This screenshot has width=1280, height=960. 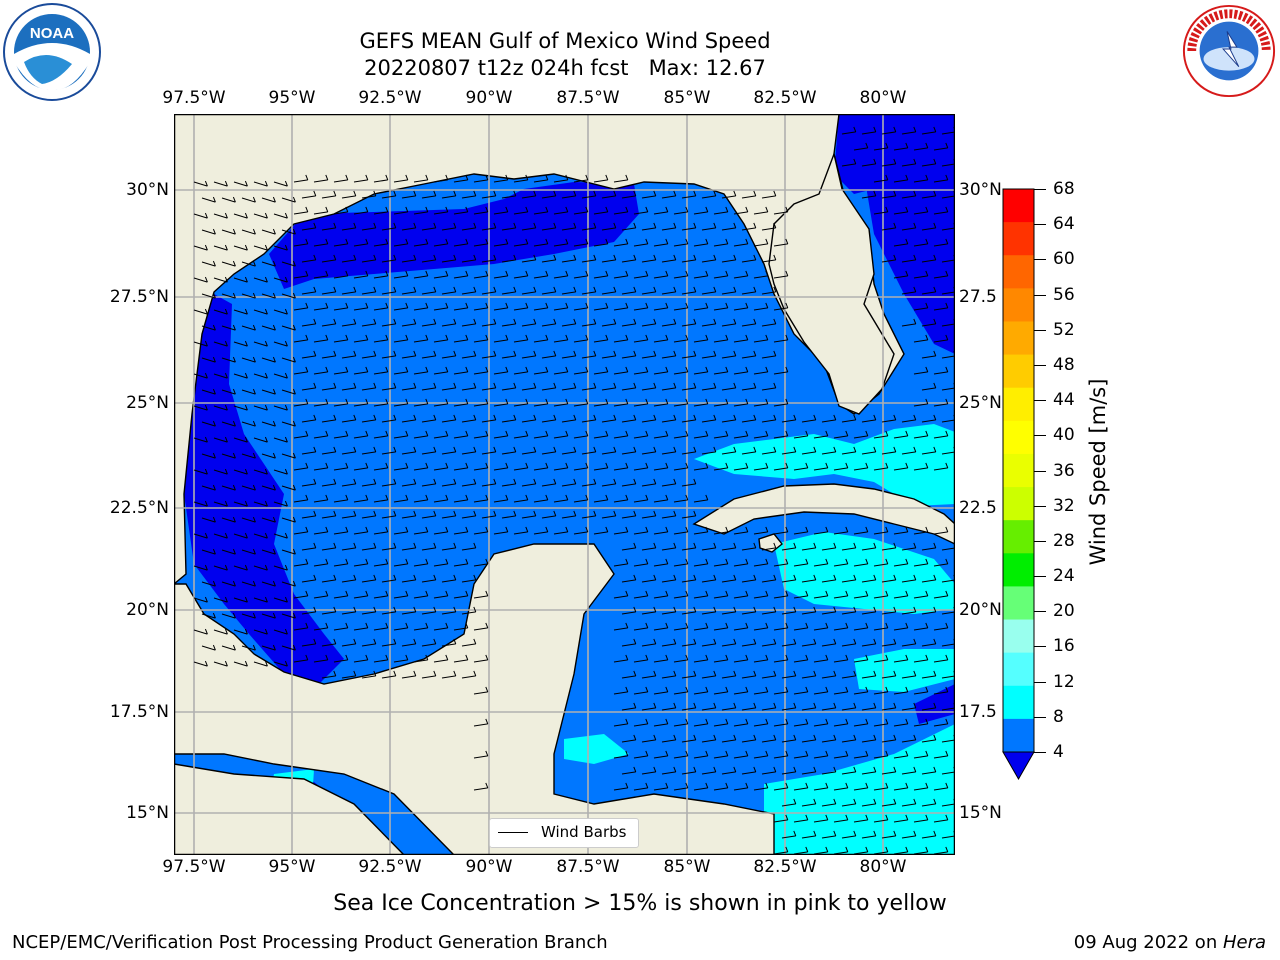 What do you see at coordinates (52, 52) in the screenshot?
I see `noaa-logo: NOAA` at bounding box center [52, 52].